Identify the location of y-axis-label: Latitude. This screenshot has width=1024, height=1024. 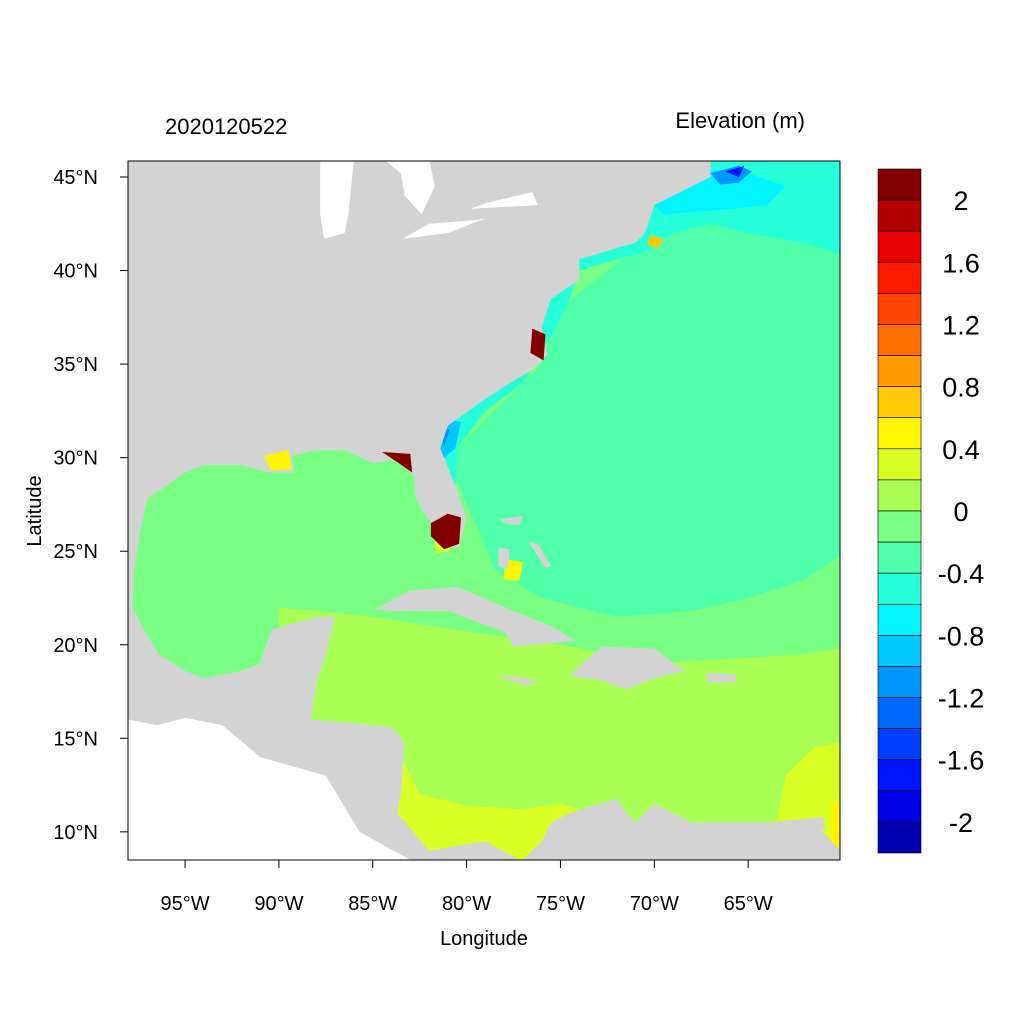
(35, 510).